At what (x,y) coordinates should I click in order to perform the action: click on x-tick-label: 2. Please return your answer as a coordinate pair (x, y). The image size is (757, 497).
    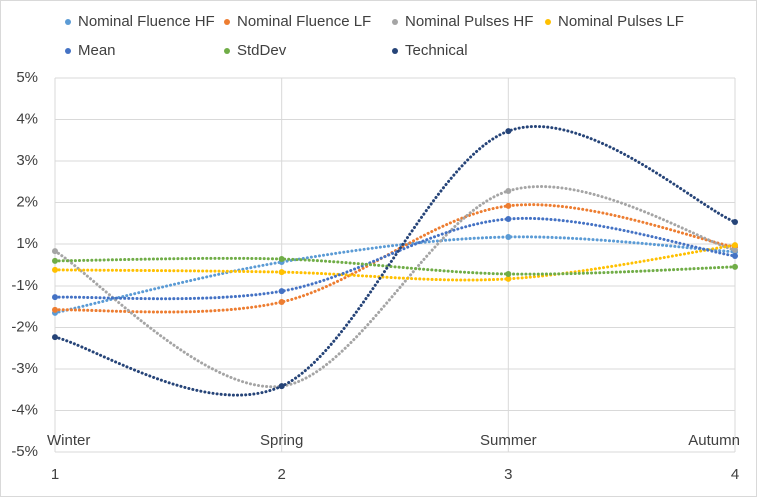
    Looking at the image, I should click on (281, 474).